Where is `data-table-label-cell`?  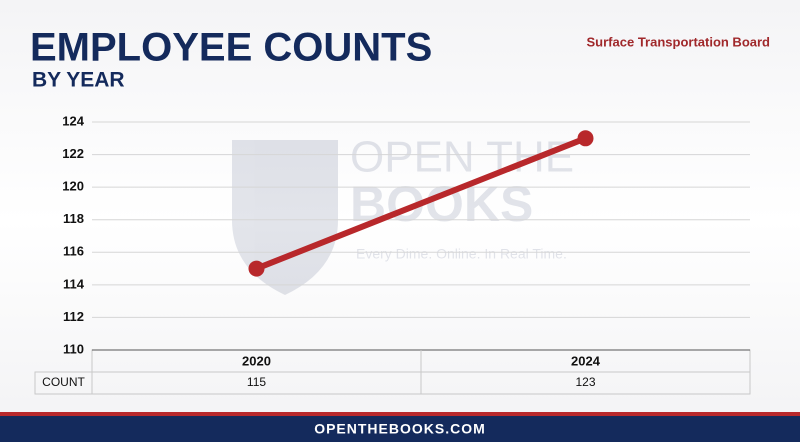 data-table-label-cell is located at coordinates (63, 383).